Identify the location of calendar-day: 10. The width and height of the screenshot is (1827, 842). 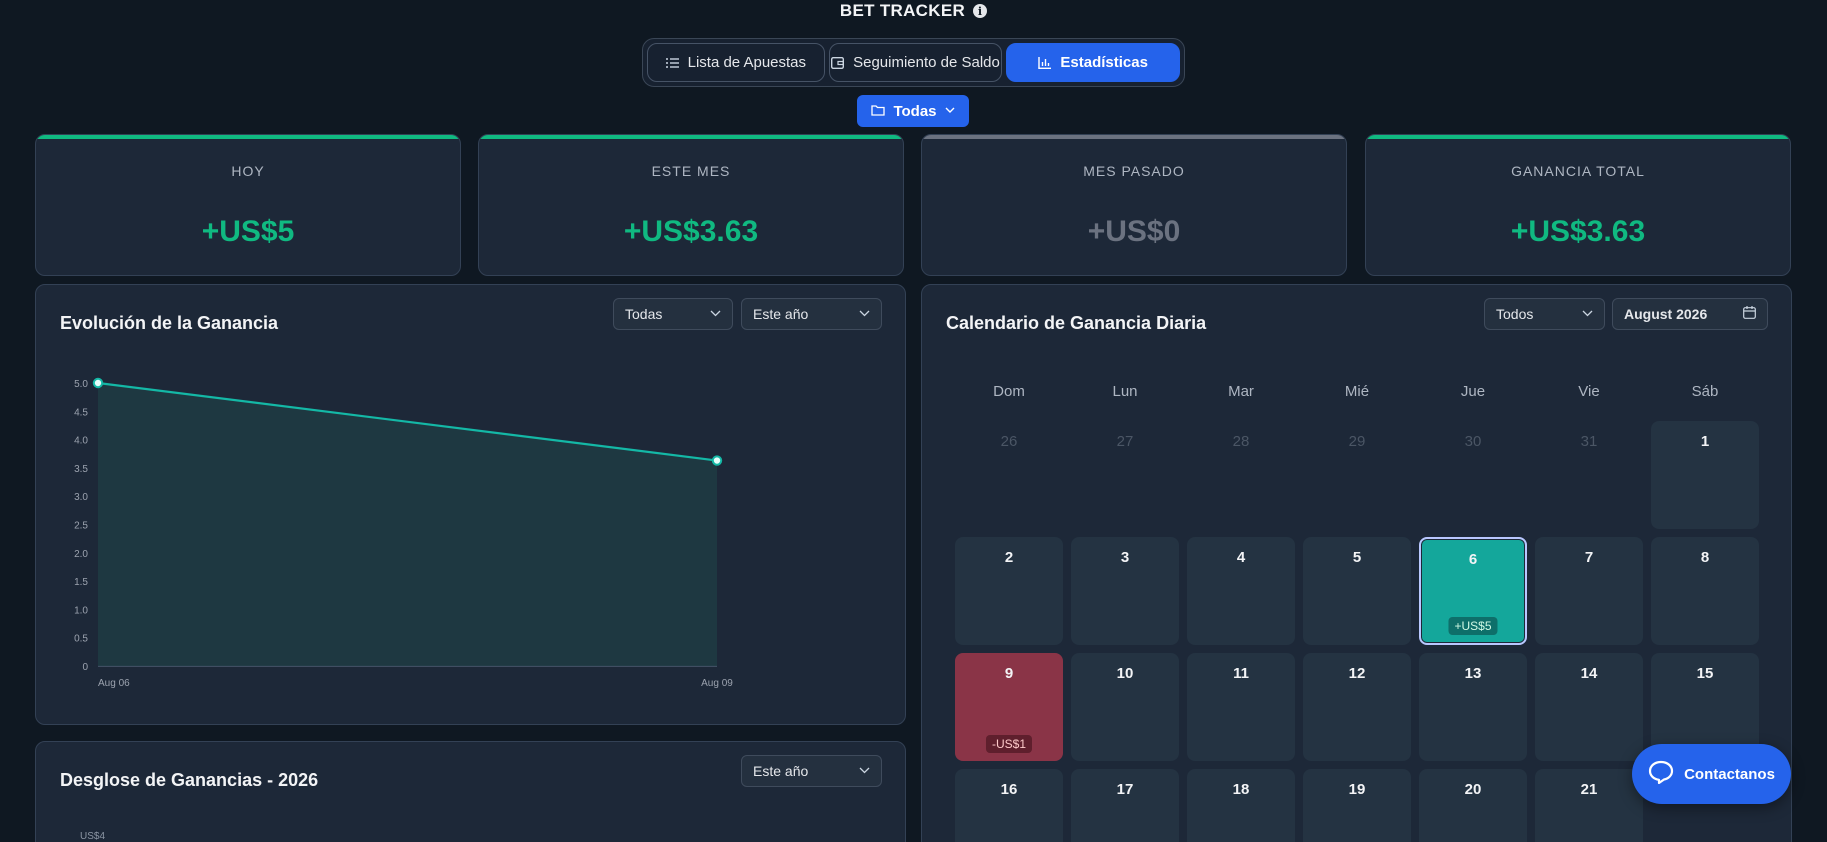
(1125, 707).